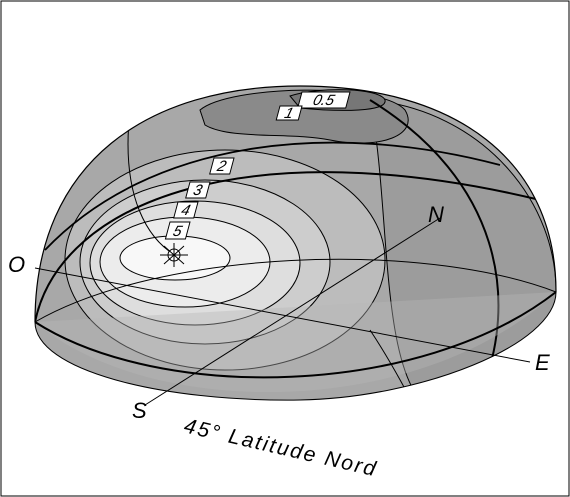 The image size is (570, 497). What do you see at coordinates (436, 214) in the screenshot?
I see `north-label: N` at bounding box center [436, 214].